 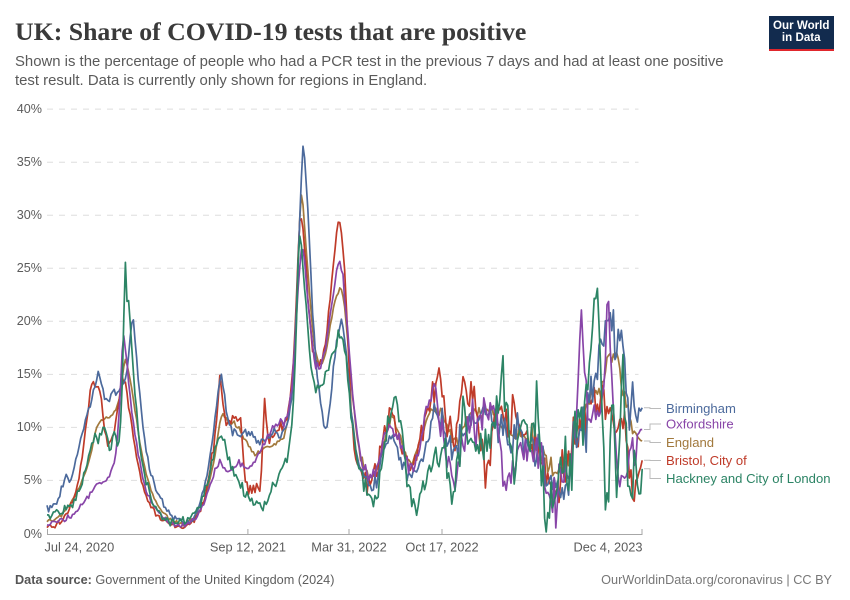 I want to click on svg-text: 35%, so click(x=29, y=162).